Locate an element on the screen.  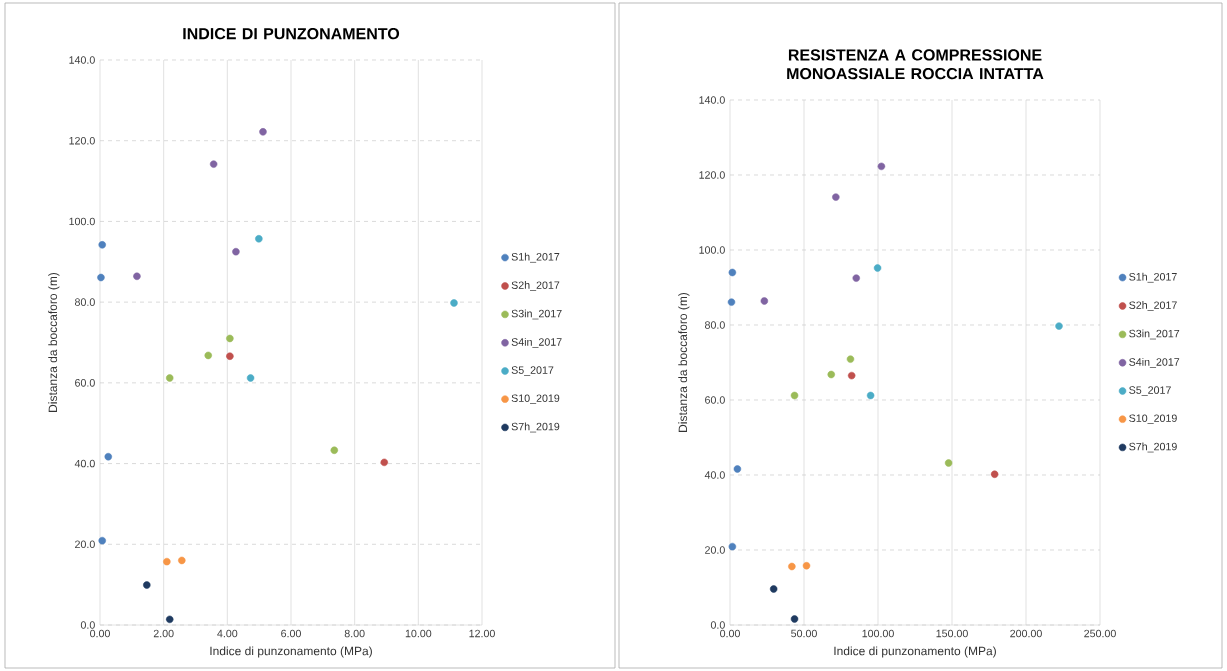
x-tick-label: 4.00 is located at coordinates (227, 633).